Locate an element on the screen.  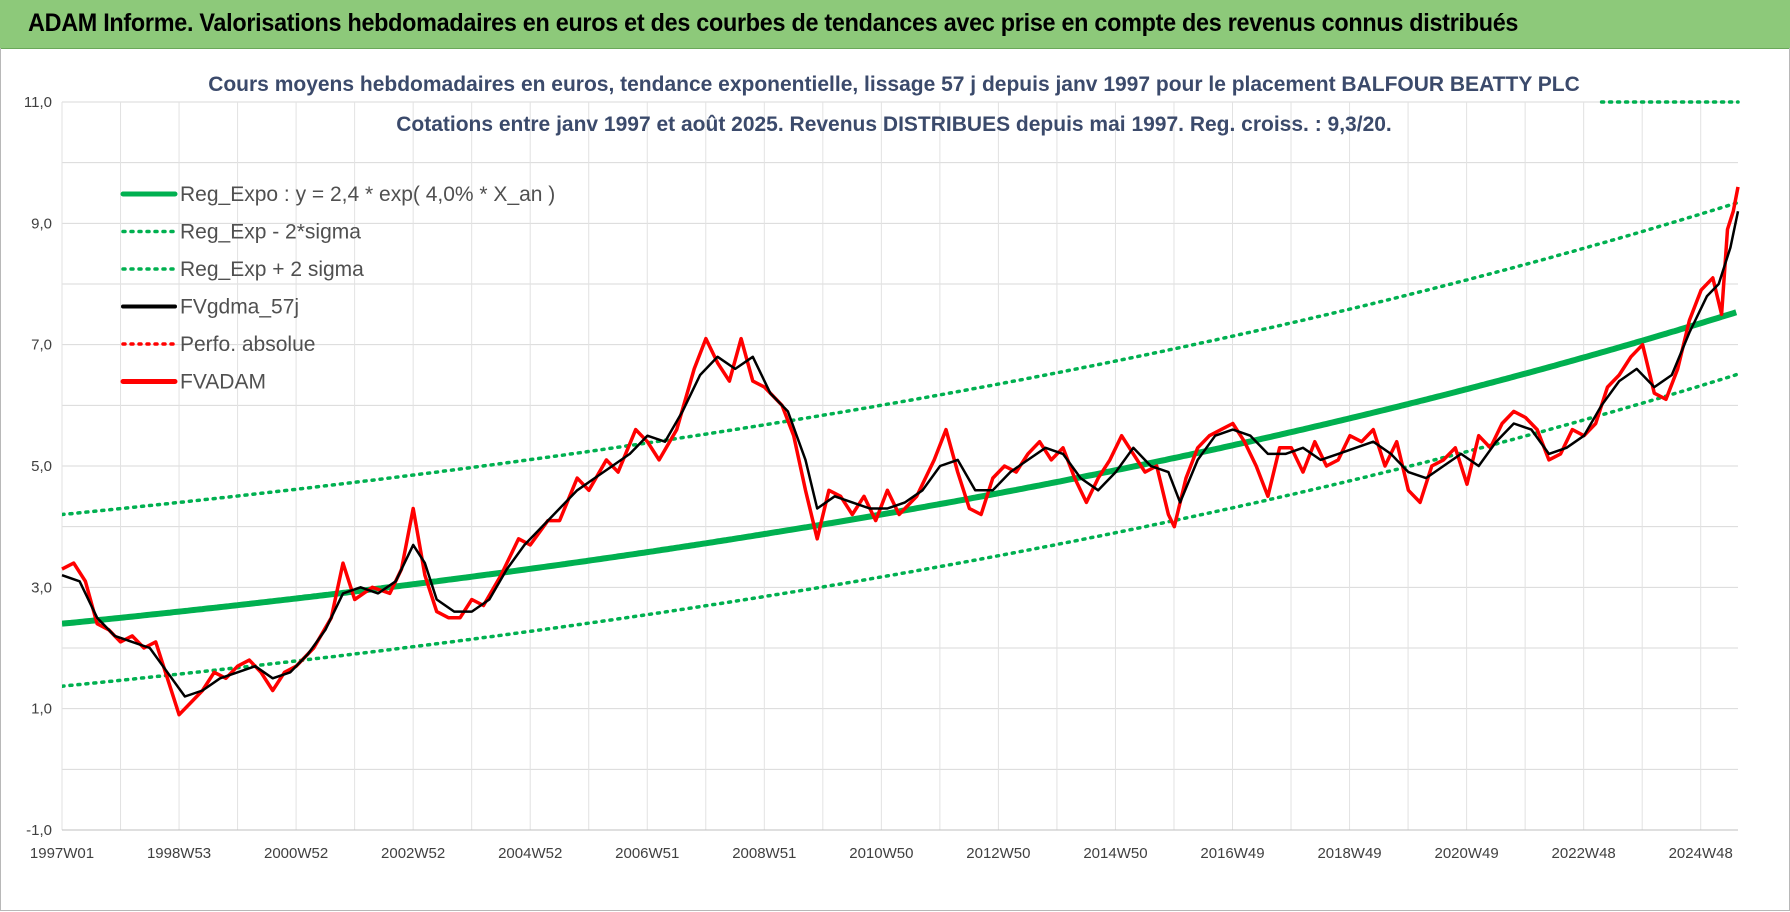
y-tick-label: -1,0 is located at coordinates (39, 830).